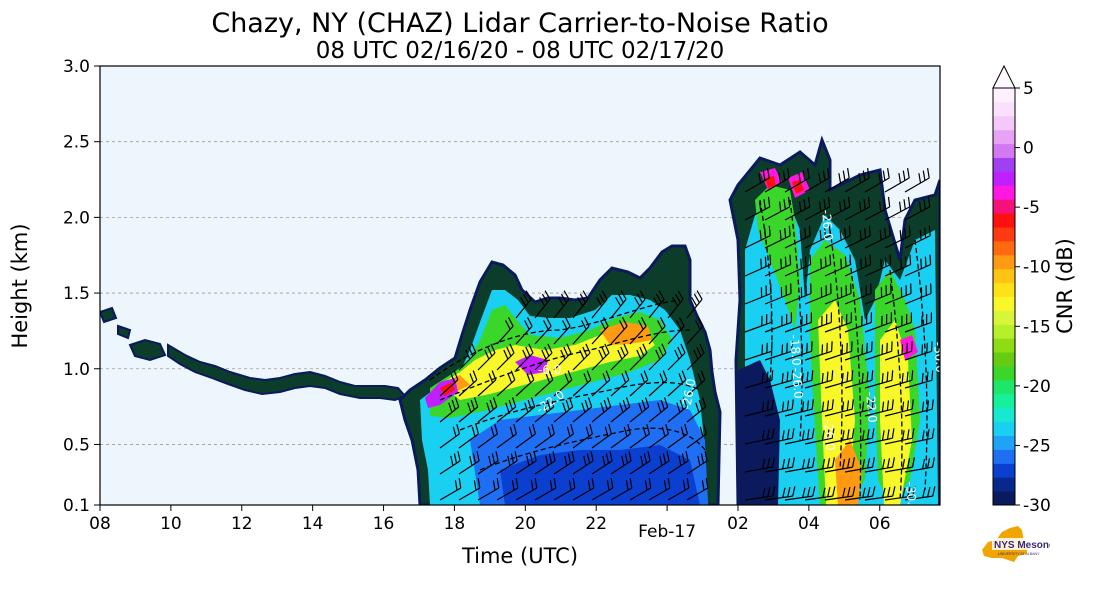  Describe the element at coordinates (1004, 76) in the screenshot. I see `colorbar-extend-arrow` at that location.